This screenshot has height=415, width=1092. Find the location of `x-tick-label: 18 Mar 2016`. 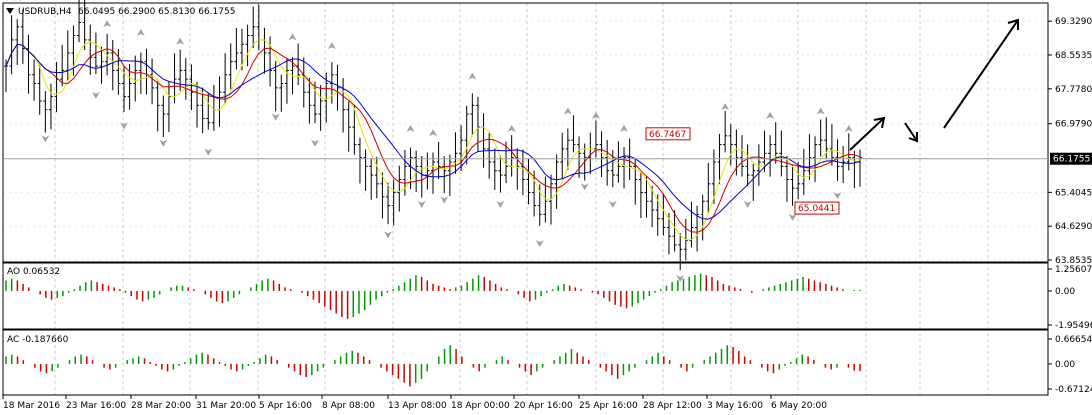

x-tick-label: 18 Mar 2016 is located at coordinates (31, 406).